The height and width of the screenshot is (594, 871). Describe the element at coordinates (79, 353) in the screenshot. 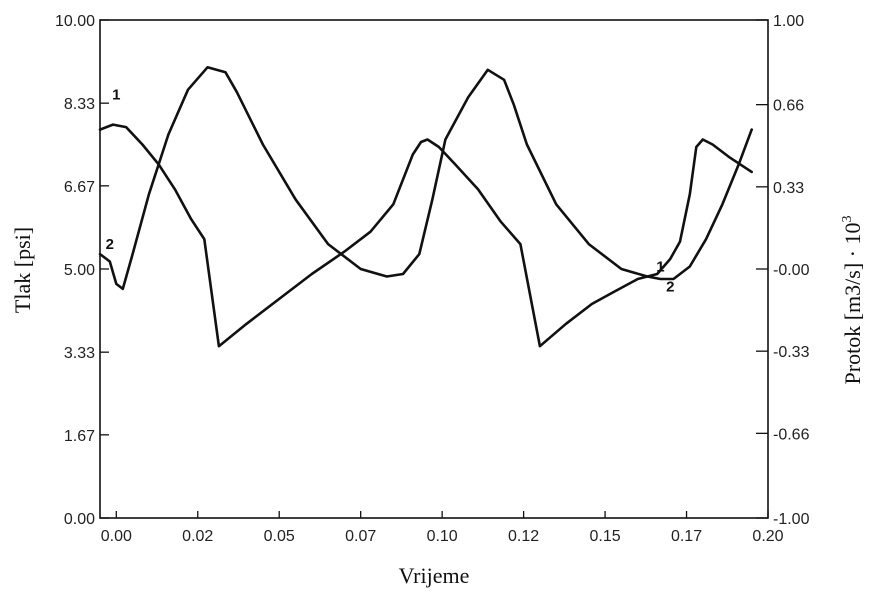

I see `y-tick-label-2: 3.33` at that location.